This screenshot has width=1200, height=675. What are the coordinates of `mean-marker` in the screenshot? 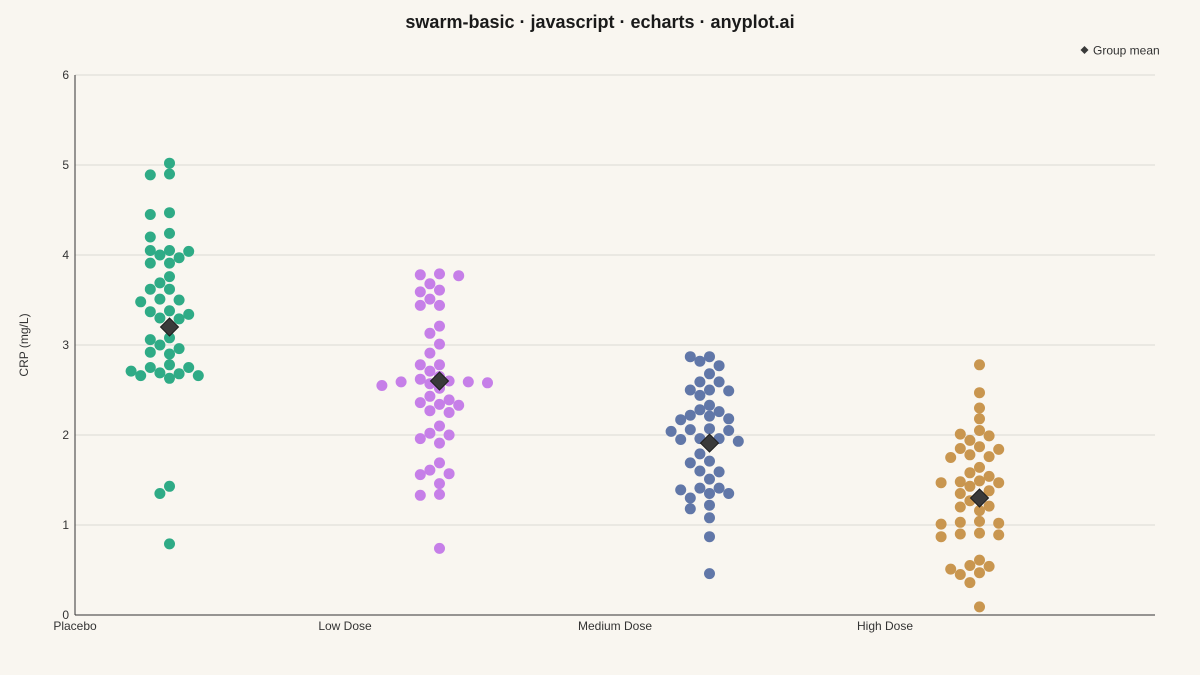 It's located at (439, 381).